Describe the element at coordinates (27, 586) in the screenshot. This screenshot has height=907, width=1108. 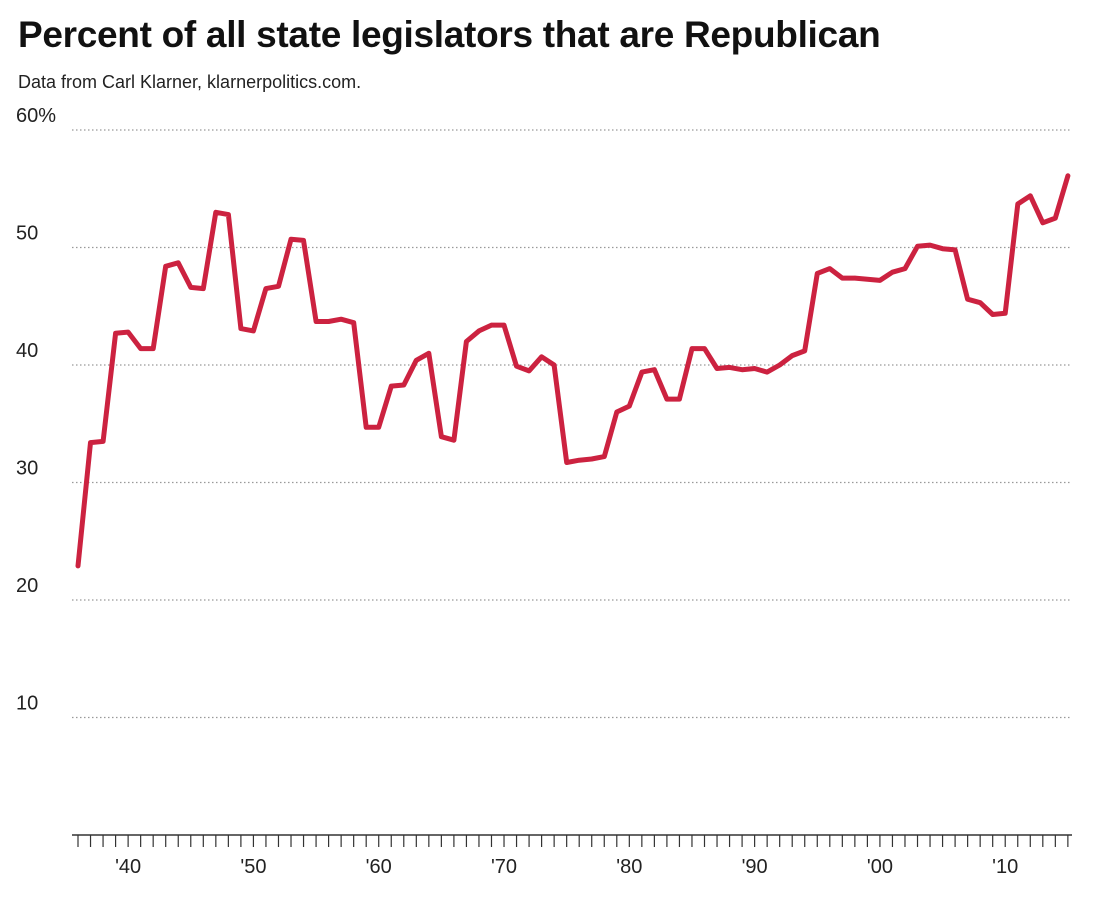
I see `y-tick-label: 20` at that location.